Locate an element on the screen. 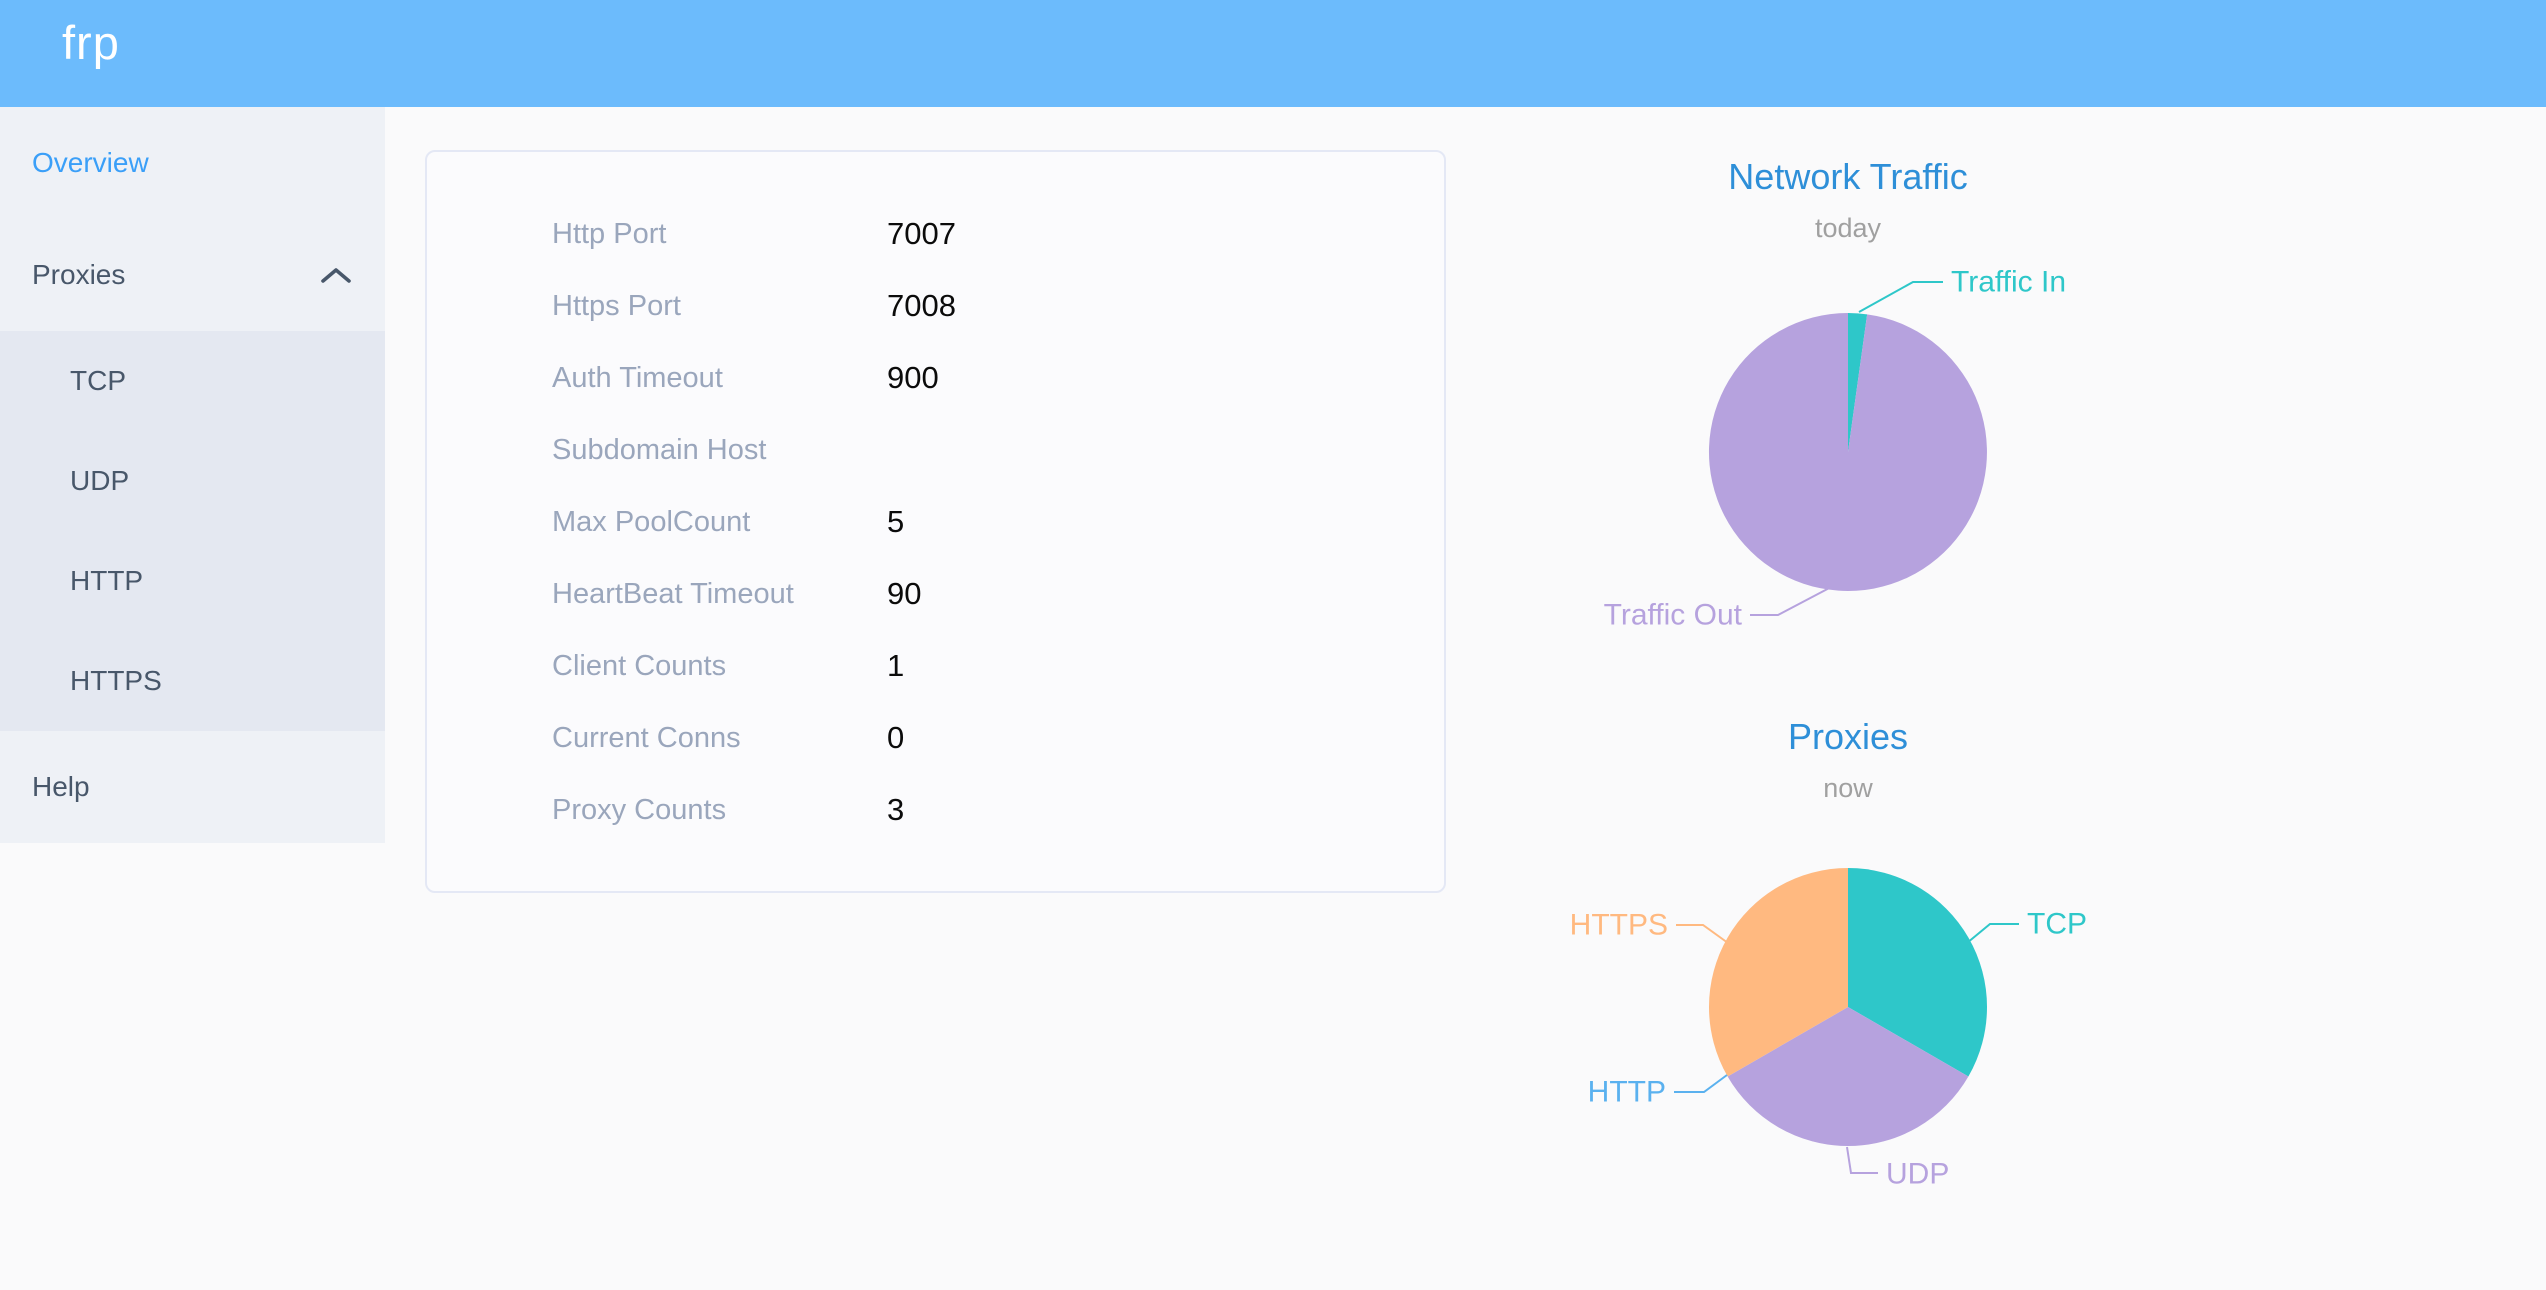 The image size is (2546, 1290). config-label: Auth Timeout is located at coordinates (637, 377).